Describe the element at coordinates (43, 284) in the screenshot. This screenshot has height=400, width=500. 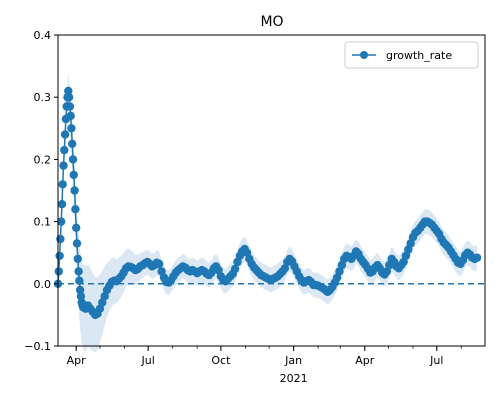
I see `y-tick-label: 0.0` at that location.